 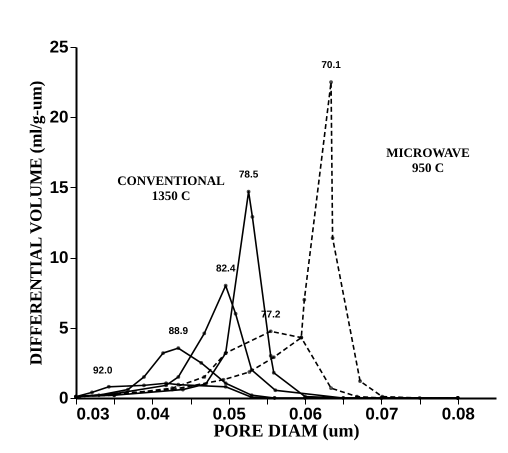 What do you see at coordinates (153, 414) in the screenshot?
I see `x-tick-label: 0.04` at bounding box center [153, 414].